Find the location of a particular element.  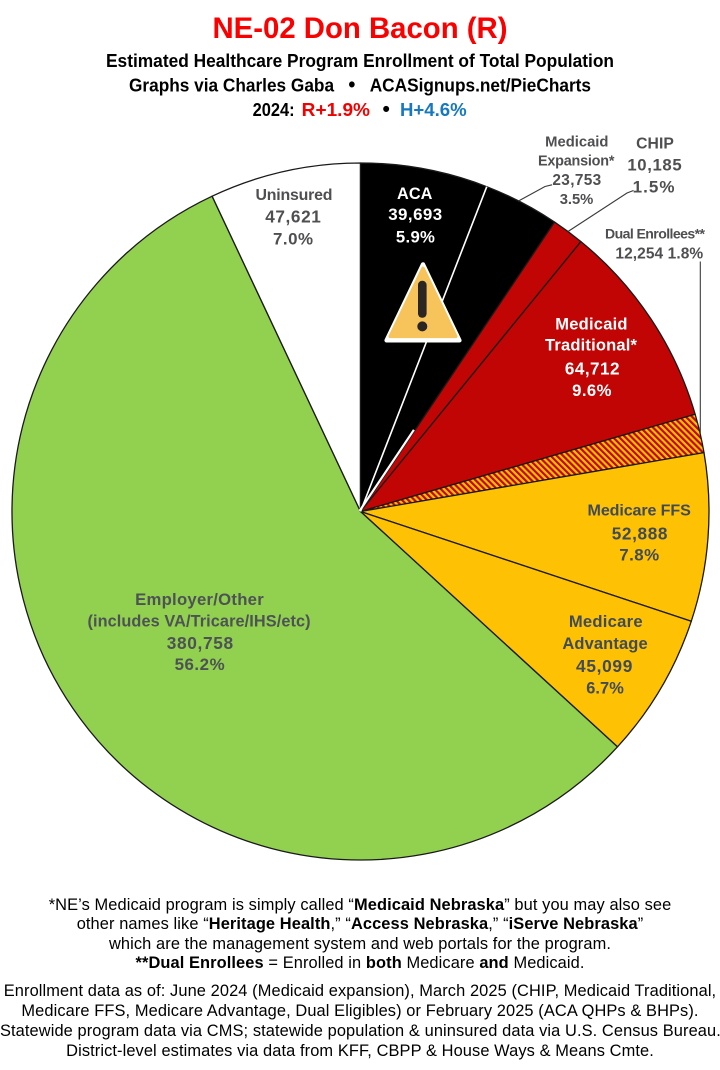

svg-text: (includes VA/Tricare/IHS/etc) is located at coordinates (198, 621).